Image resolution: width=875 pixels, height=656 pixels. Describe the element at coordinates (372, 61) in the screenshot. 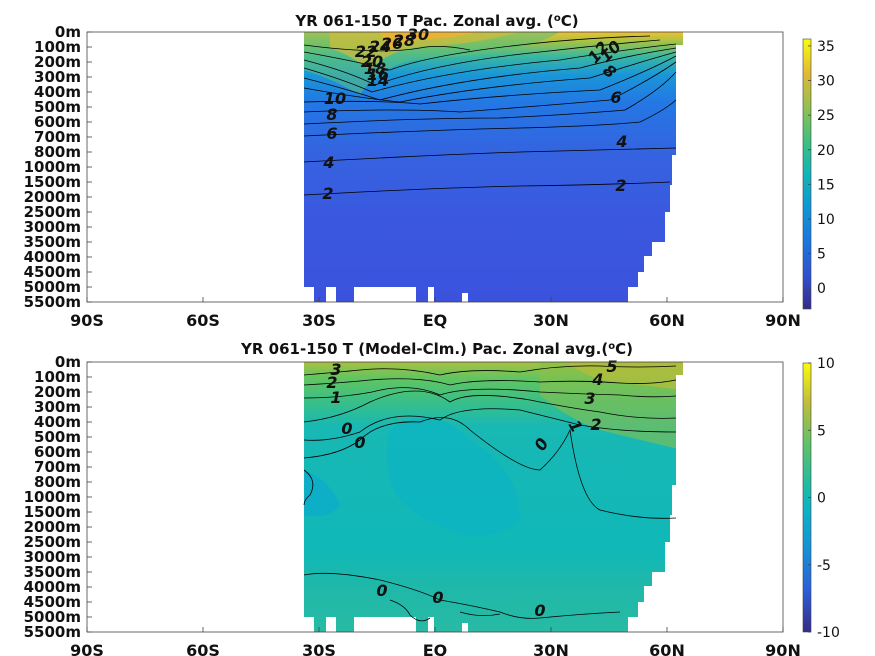

I see `contour-label: 20` at that location.